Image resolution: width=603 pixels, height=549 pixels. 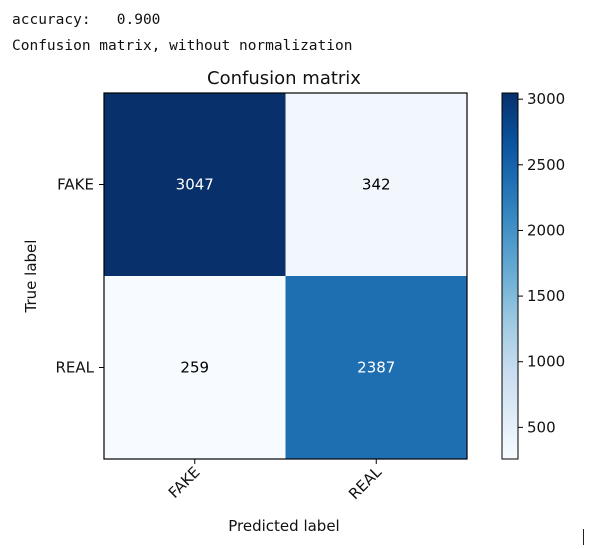 What do you see at coordinates (546, 99) in the screenshot?
I see `colorbar-tick-label: 3000` at bounding box center [546, 99].